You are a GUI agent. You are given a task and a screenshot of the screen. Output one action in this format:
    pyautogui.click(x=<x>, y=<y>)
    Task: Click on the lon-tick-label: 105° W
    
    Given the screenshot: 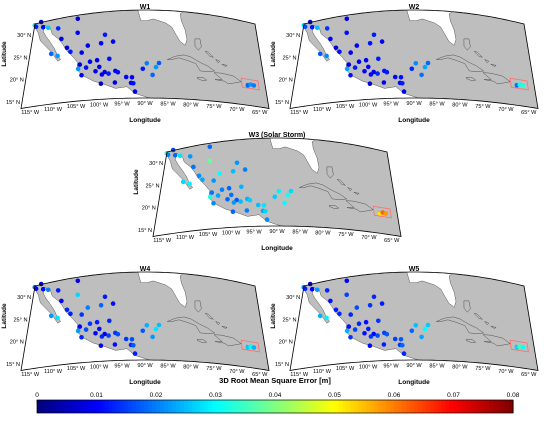 What is the action you would take?
    pyautogui.click(x=76, y=369)
    